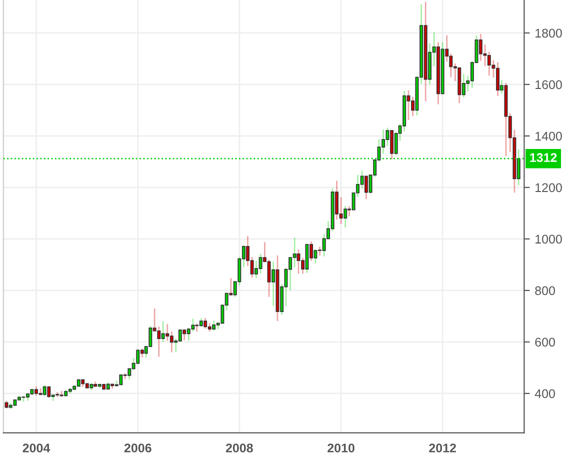  What do you see at coordinates (549, 33) in the screenshot?
I see `y-tick-label: 1800` at bounding box center [549, 33].